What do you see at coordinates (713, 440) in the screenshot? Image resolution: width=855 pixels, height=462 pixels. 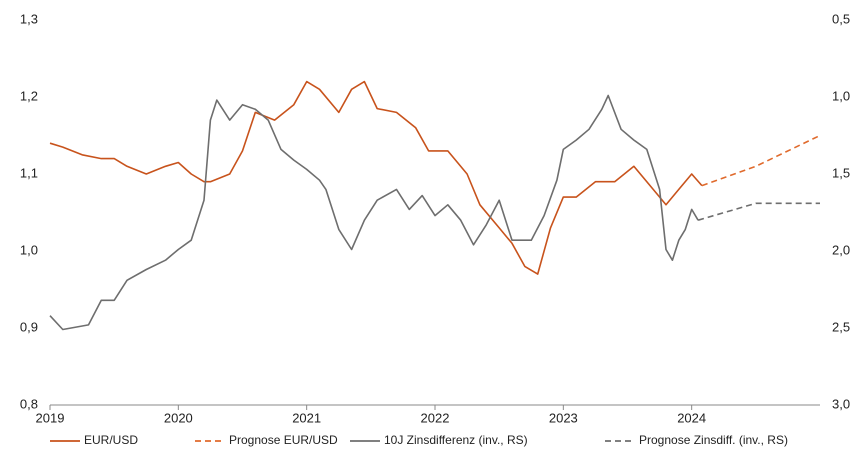 I see `legend-label: Prognose Zinsdiff. (inv., RS)` at bounding box center [713, 440].